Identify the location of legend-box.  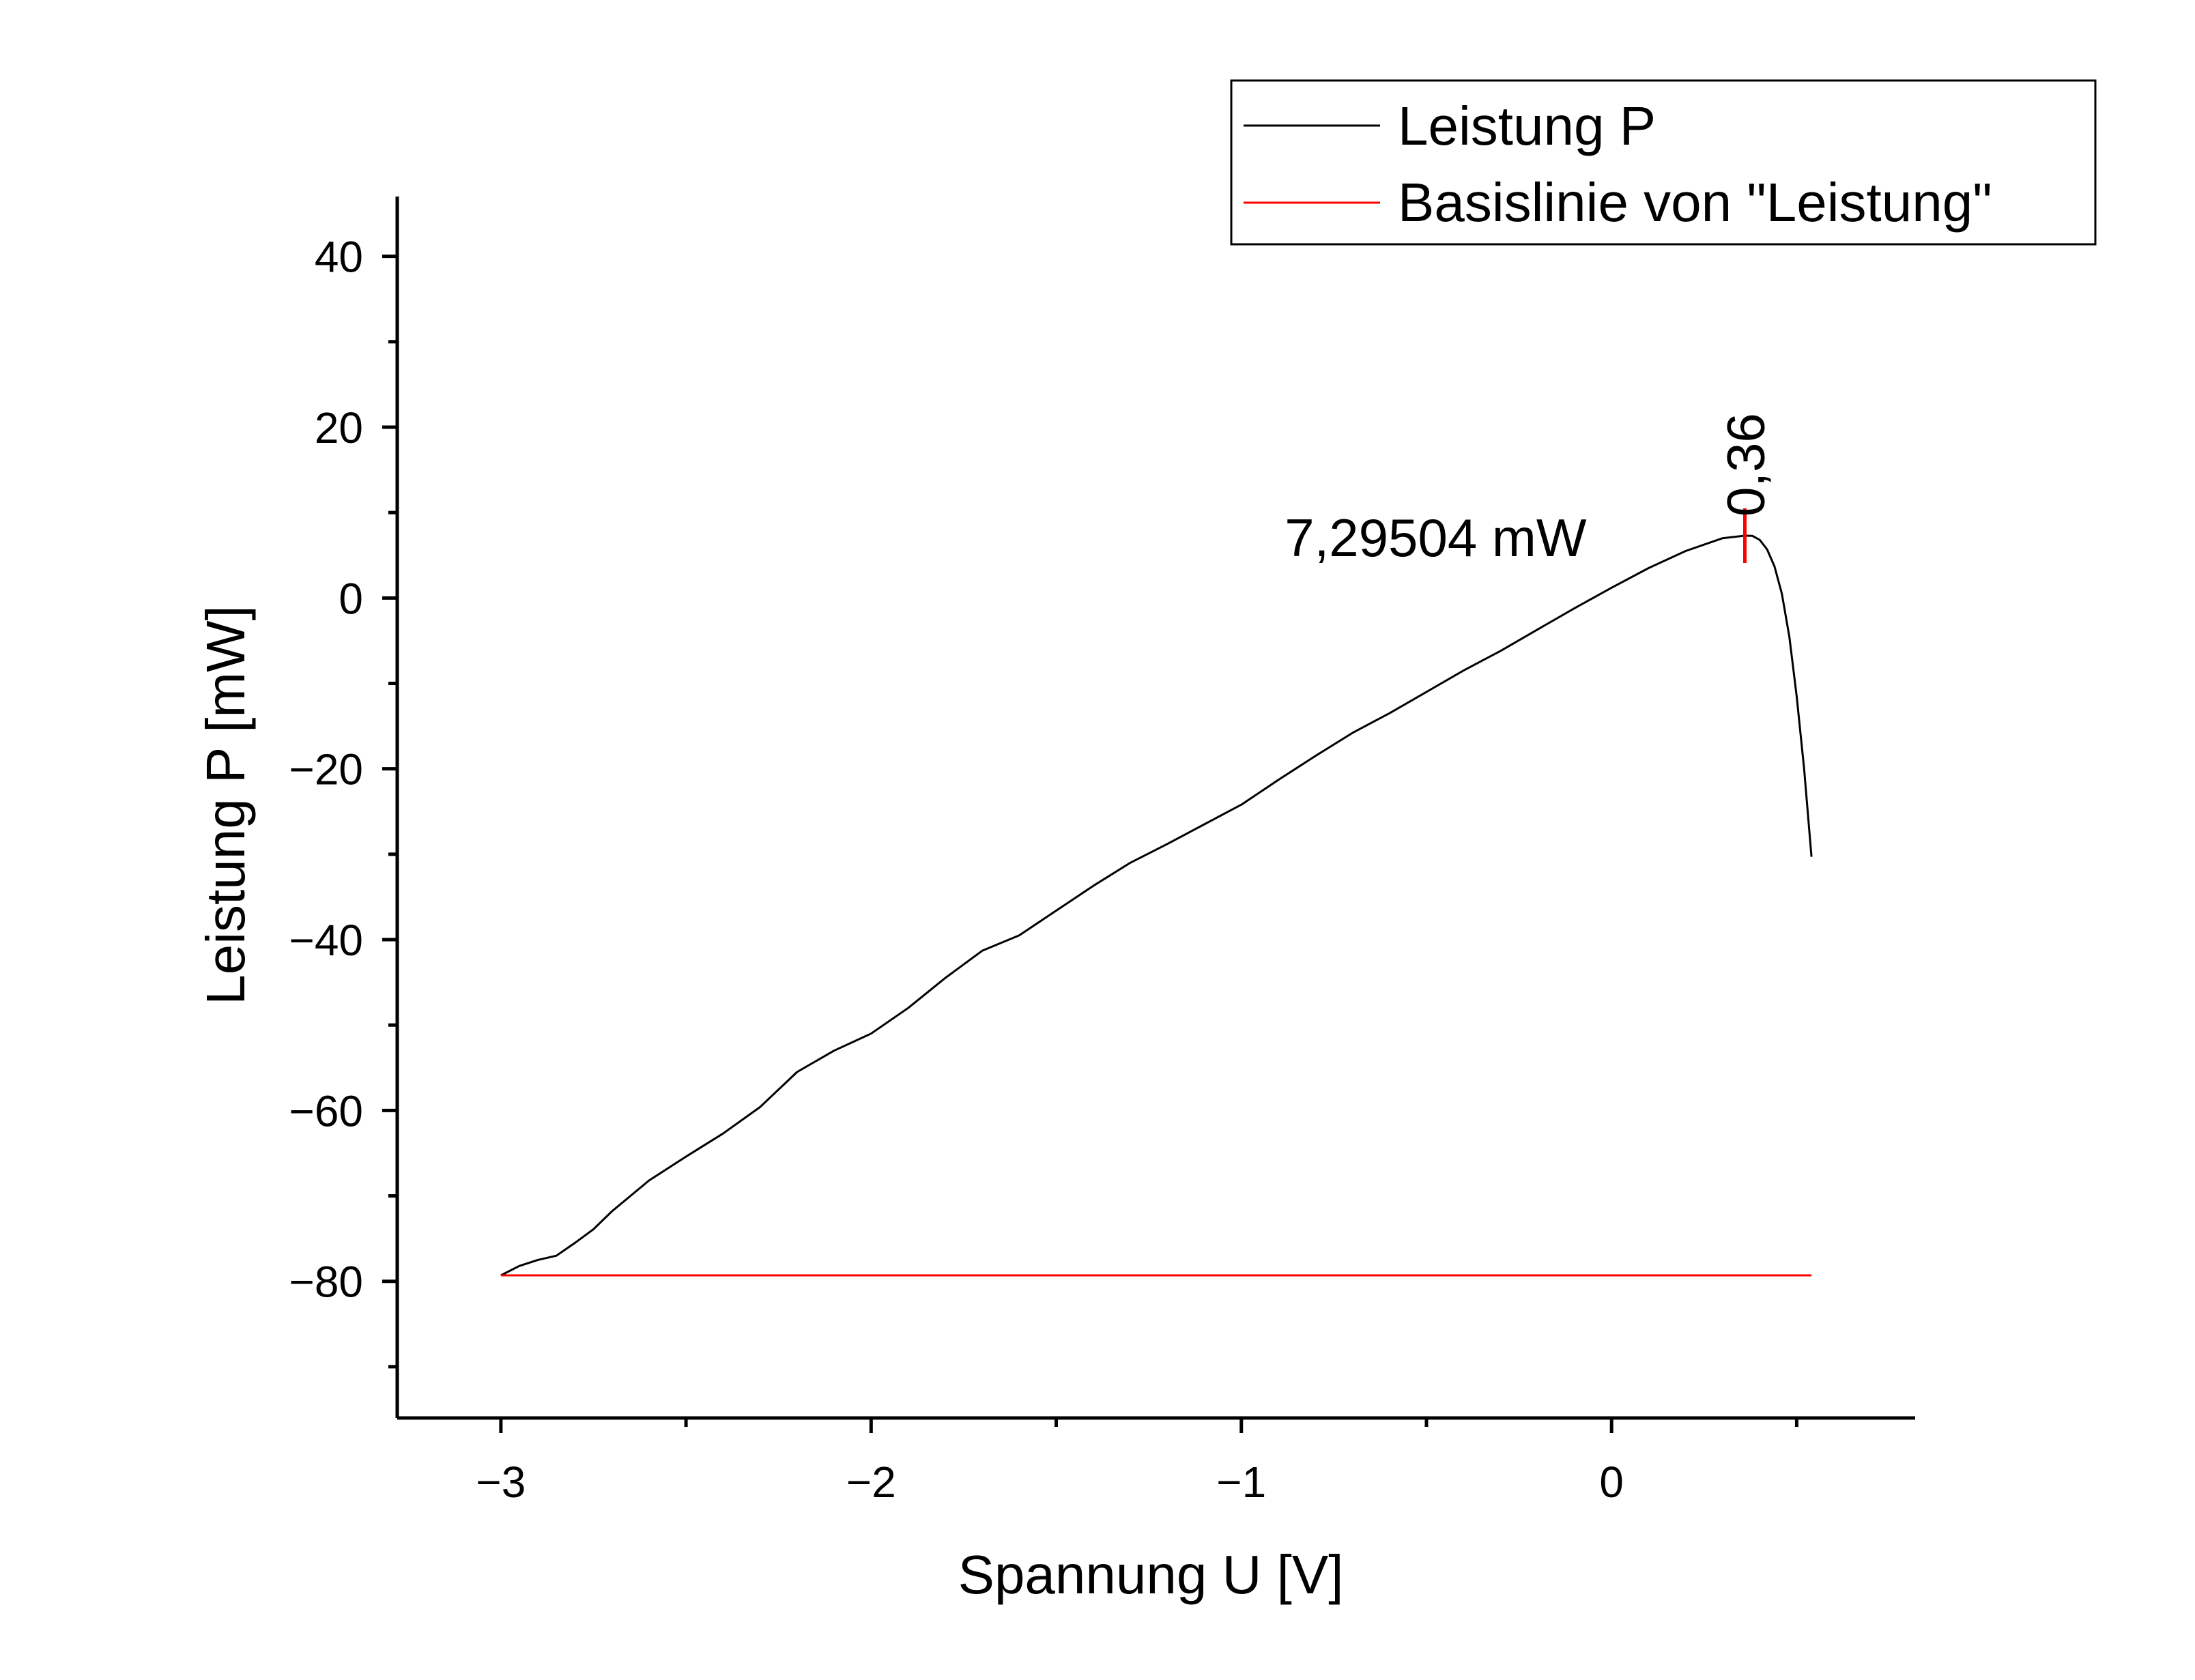
(1664, 162).